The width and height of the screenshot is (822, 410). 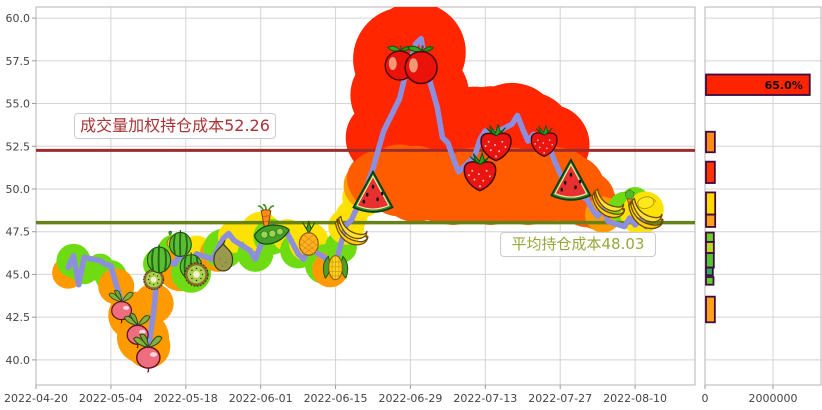 I want to click on vwap-cost-text: 成交量加权持仓成本52.26, so click(x=175, y=125).